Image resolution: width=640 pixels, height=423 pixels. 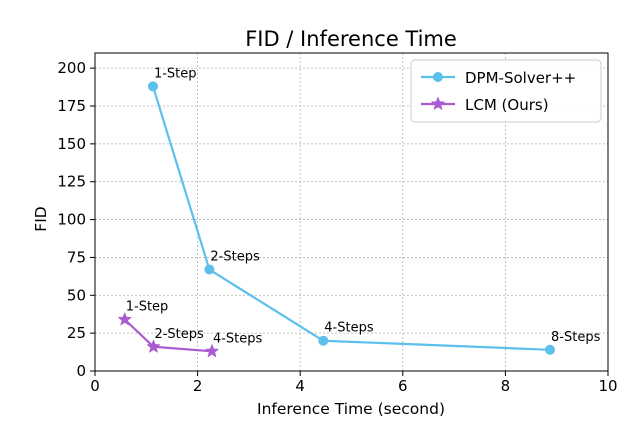 What do you see at coordinates (179, 334) in the screenshot?
I see `data-label-1-1: 2-Steps` at bounding box center [179, 334].